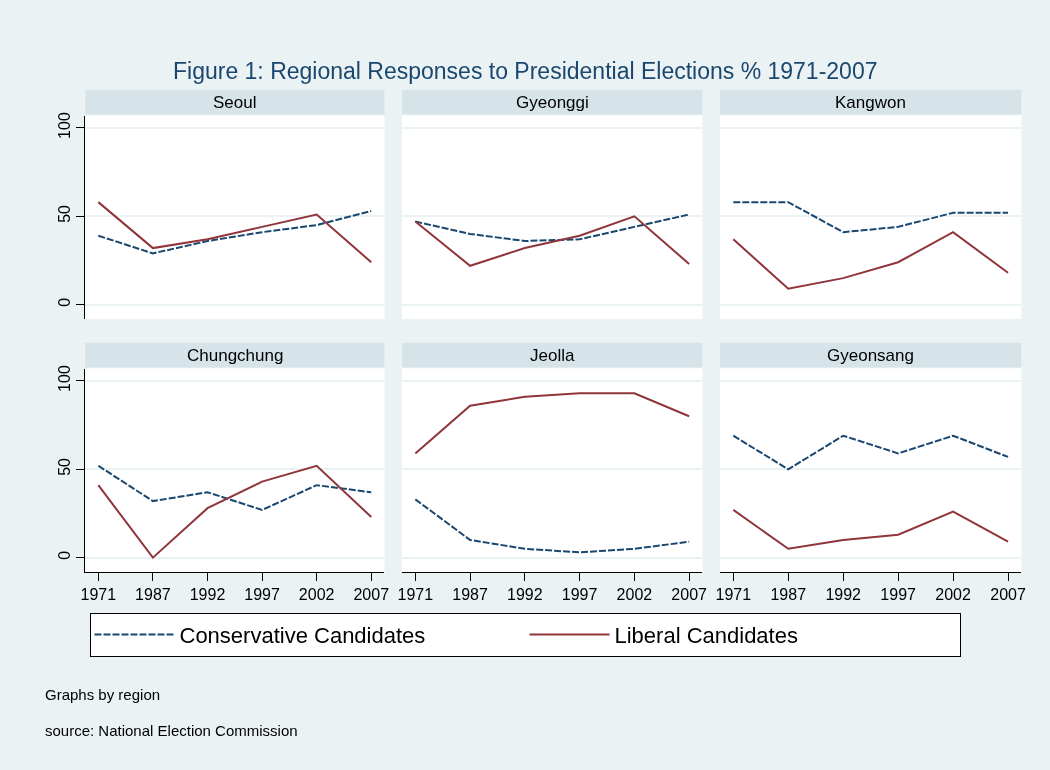 Image resolution: width=1050 pixels, height=770 pixels. Describe the element at coordinates (235, 355) in the screenshot. I see `chart-title: Chungchung` at that location.